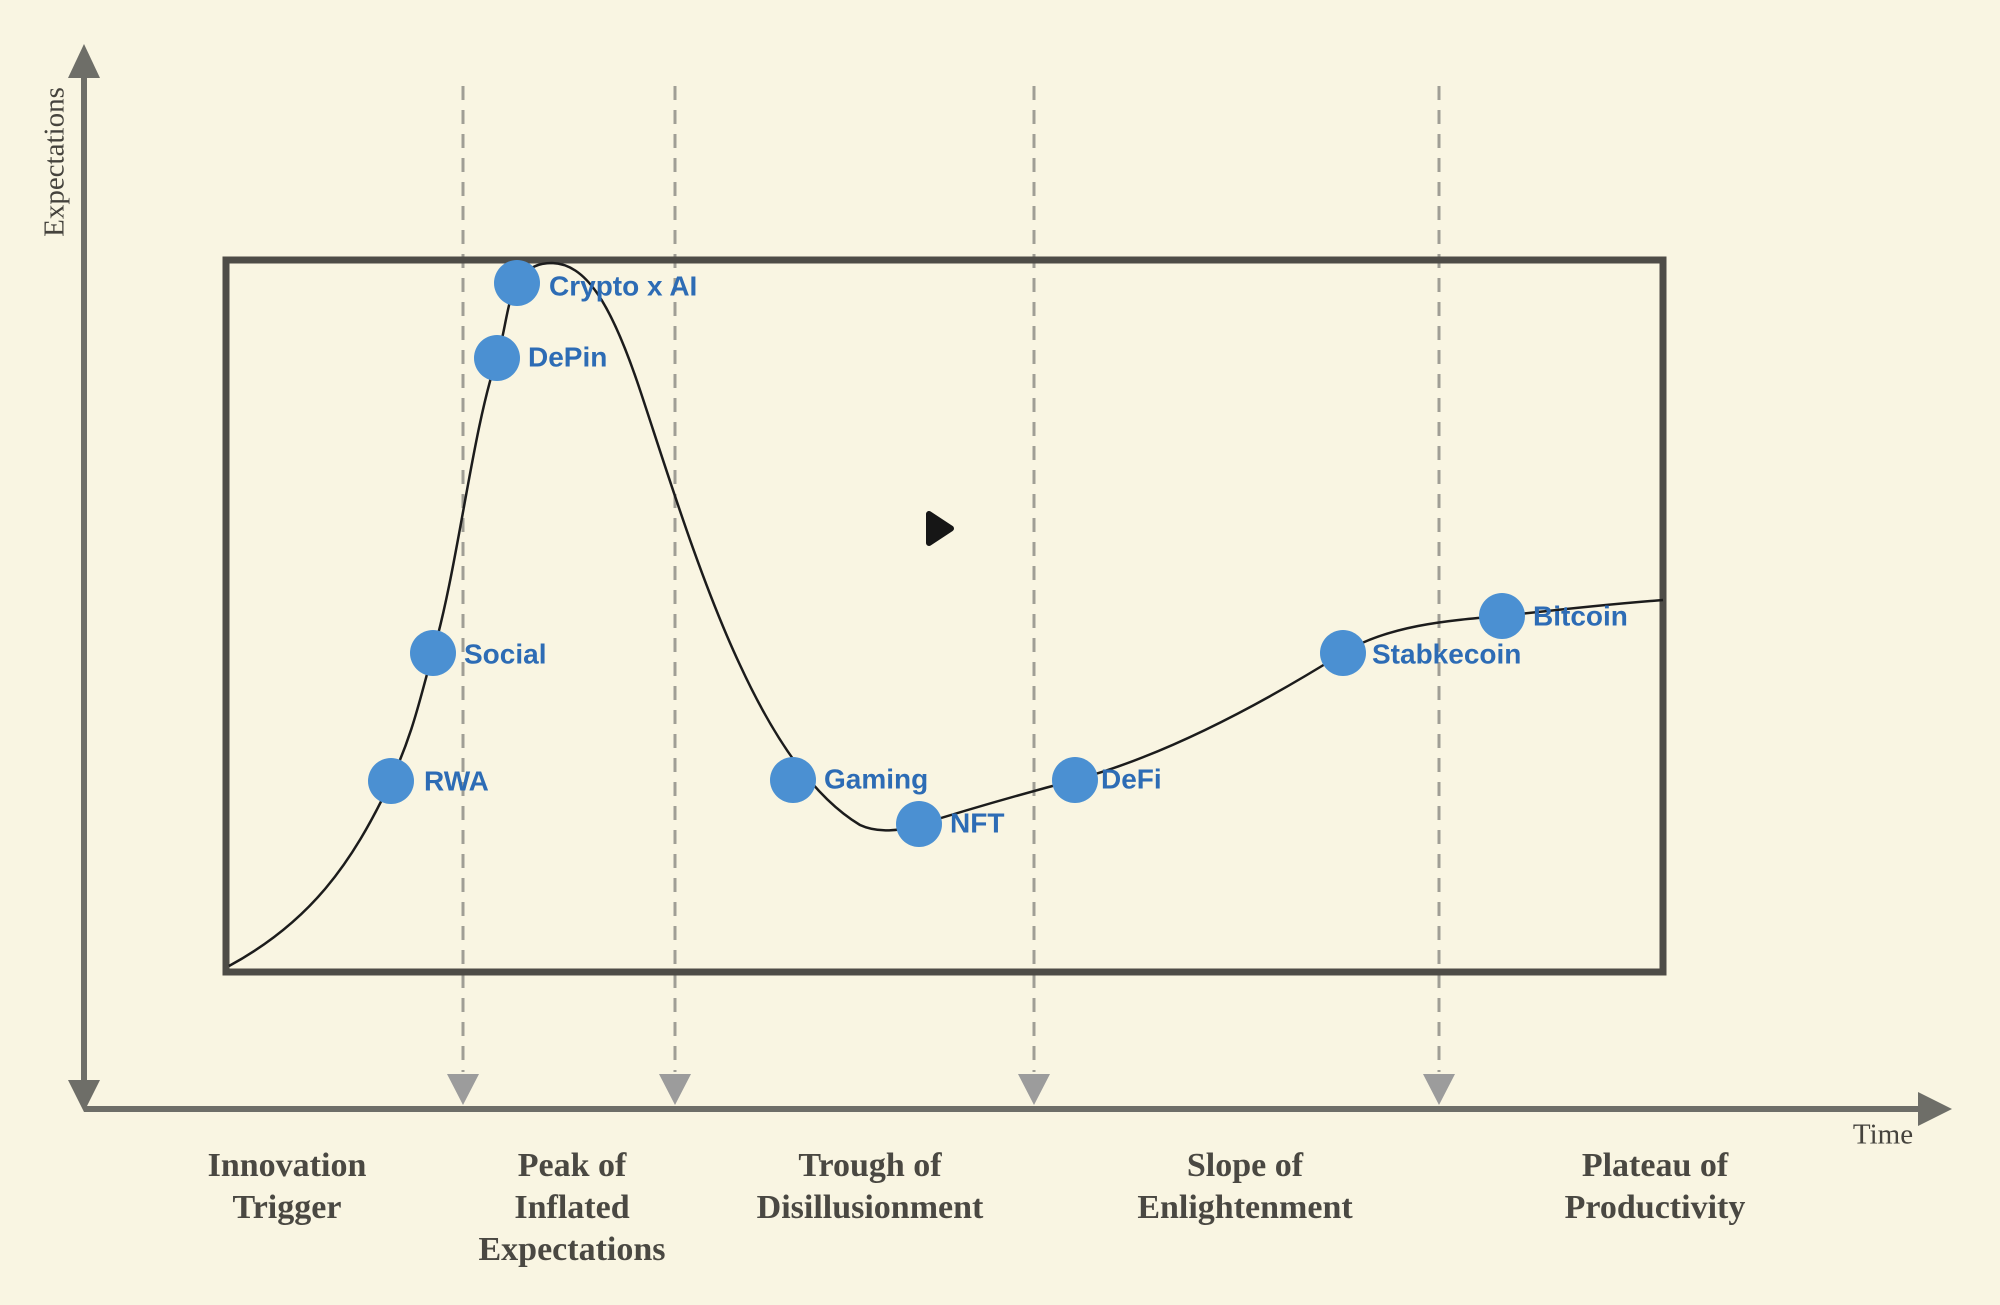 The image size is (2000, 1305). Describe the element at coordinates (84, 61) in the screenshot. I see `y-axis-up-arrow-icon` at that location.